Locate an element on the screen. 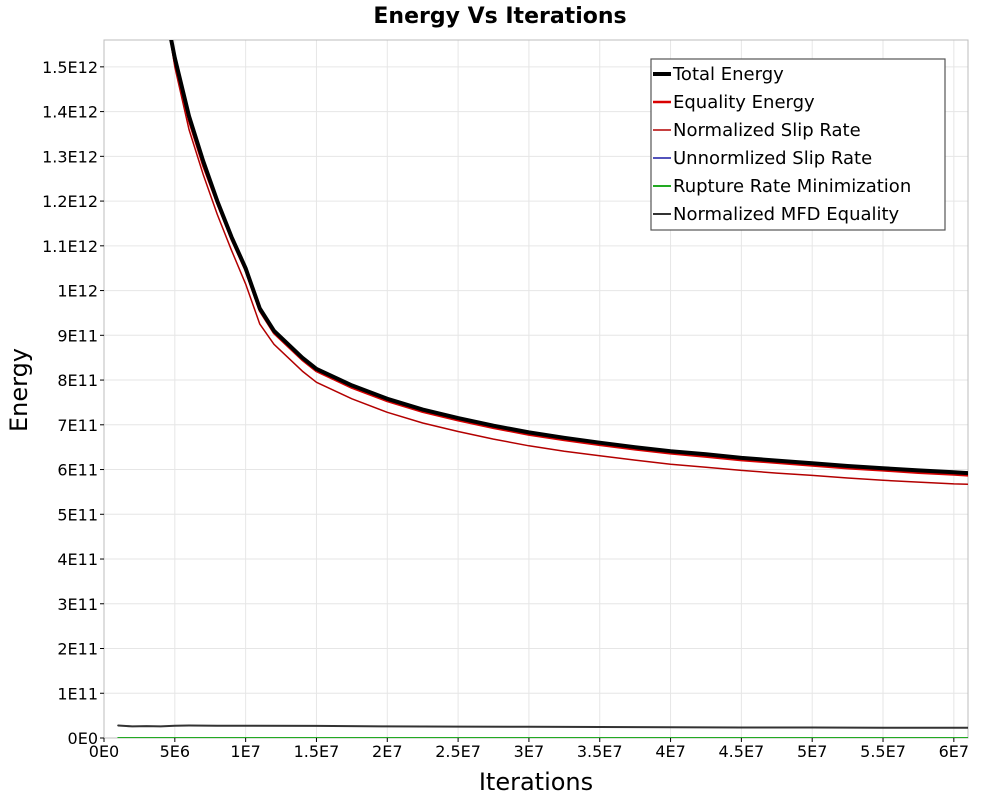  legend-label-normalized-mfd-equality: Normalized MFD Equality is located at coordinates (786, 214).